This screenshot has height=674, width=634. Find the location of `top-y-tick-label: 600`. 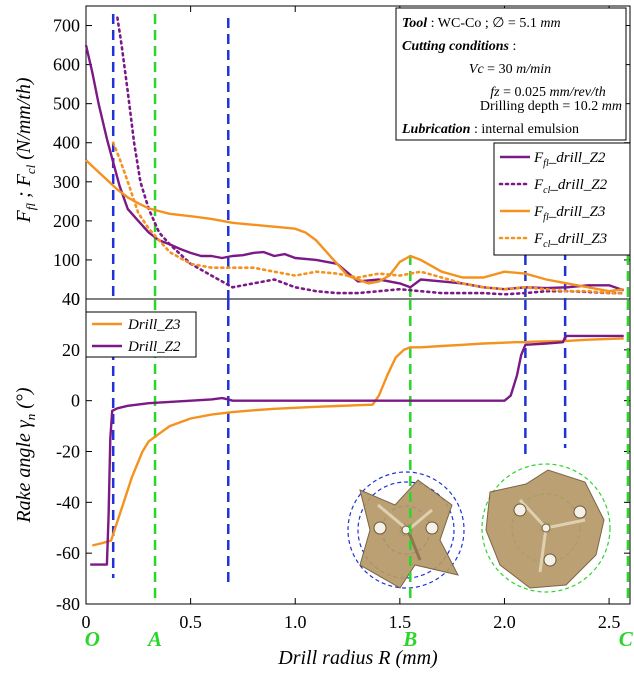

top-y-tick-label: 600 is located at coordinates (66, 65).